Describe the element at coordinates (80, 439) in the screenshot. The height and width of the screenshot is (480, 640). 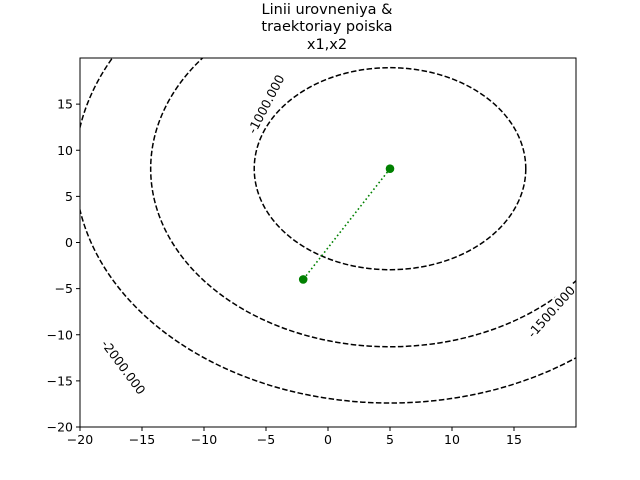
I see `x-tick-label: −20` at that location.